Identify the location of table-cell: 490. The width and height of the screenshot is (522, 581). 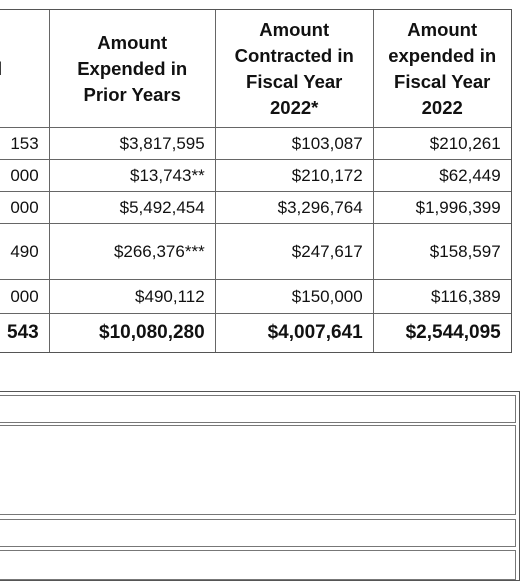
(25, 252).